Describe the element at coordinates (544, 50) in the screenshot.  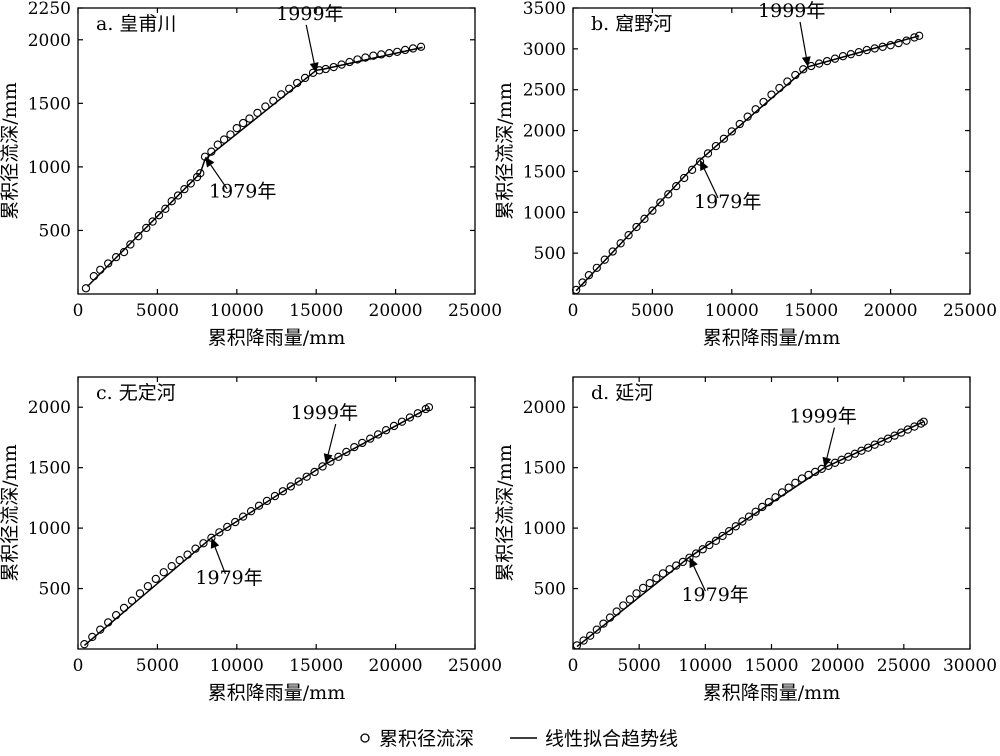
I see `y-tick-label: 3000` at that location.